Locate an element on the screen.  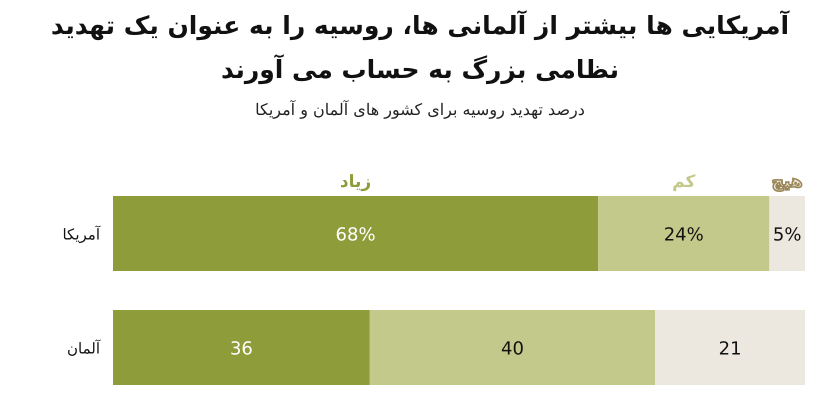
series-label: زیاد is located at coordinates (356, 182).